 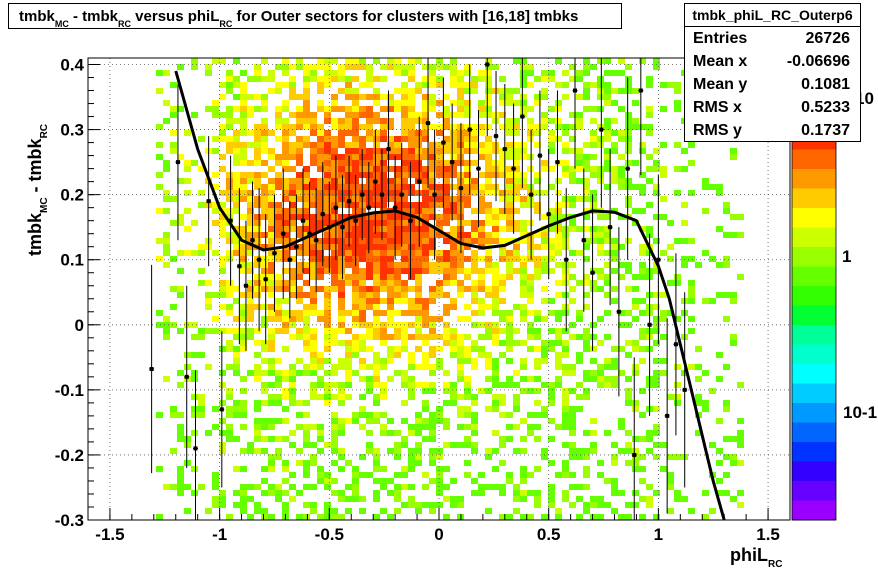 I want to click on y-tick-label: 0.1, so click(x=72, y=260).